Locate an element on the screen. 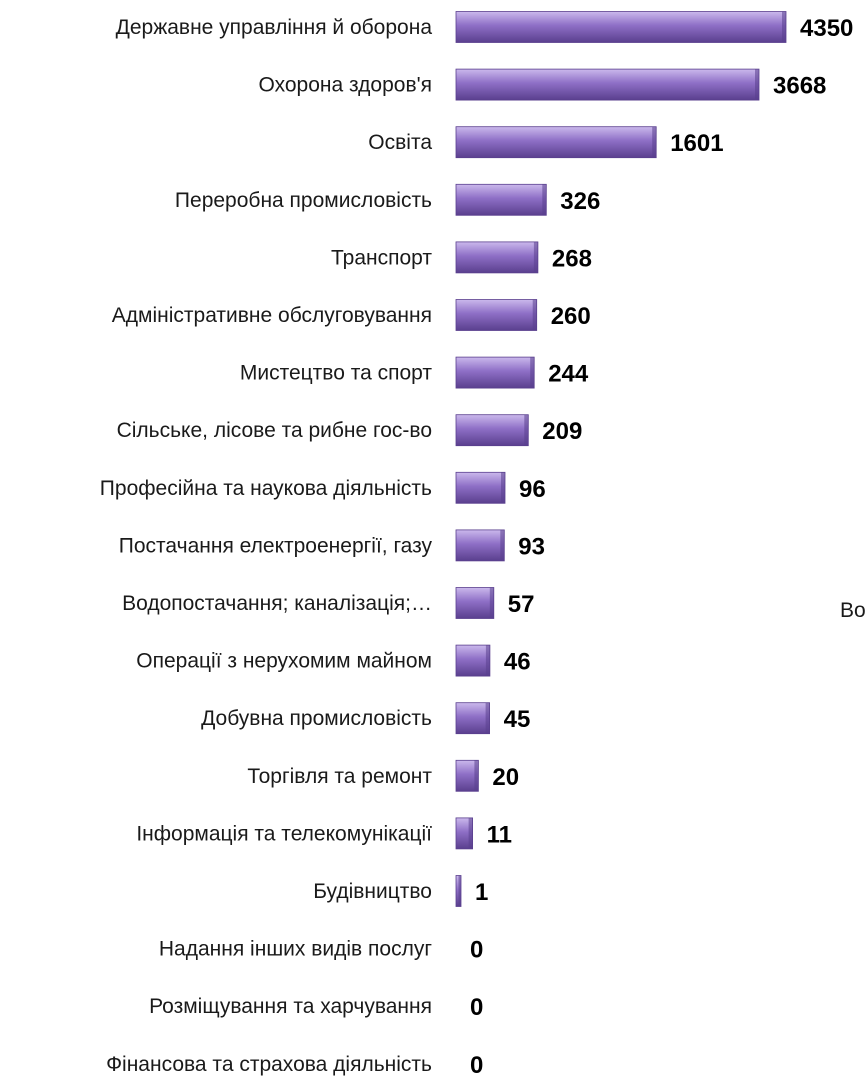 This screenshot has width=866, height=1079. value-label: 260 is located at coordinates (571, 316).